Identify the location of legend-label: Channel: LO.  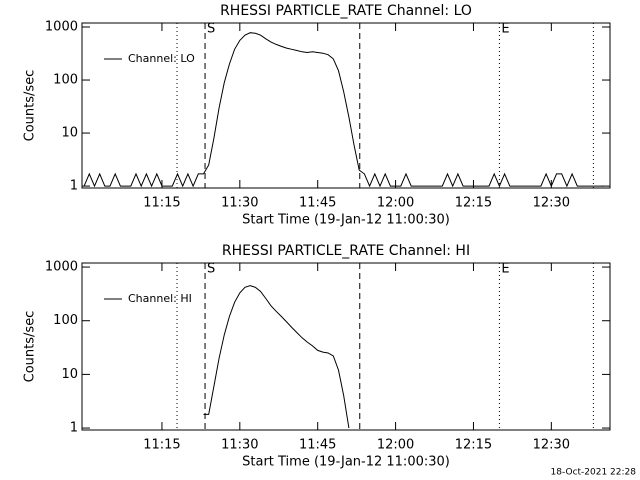
(161, 58).